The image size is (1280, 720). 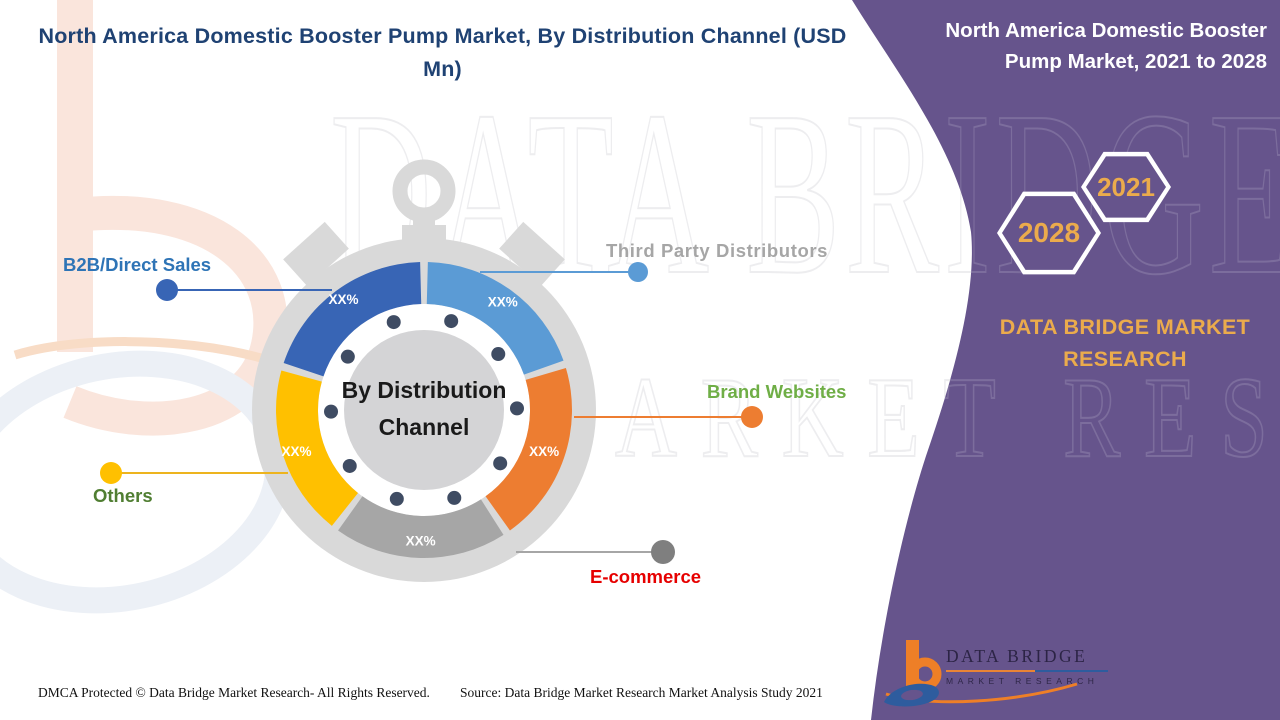 I want to click on page-title-line2: Mn), so click(x=442, y=69).